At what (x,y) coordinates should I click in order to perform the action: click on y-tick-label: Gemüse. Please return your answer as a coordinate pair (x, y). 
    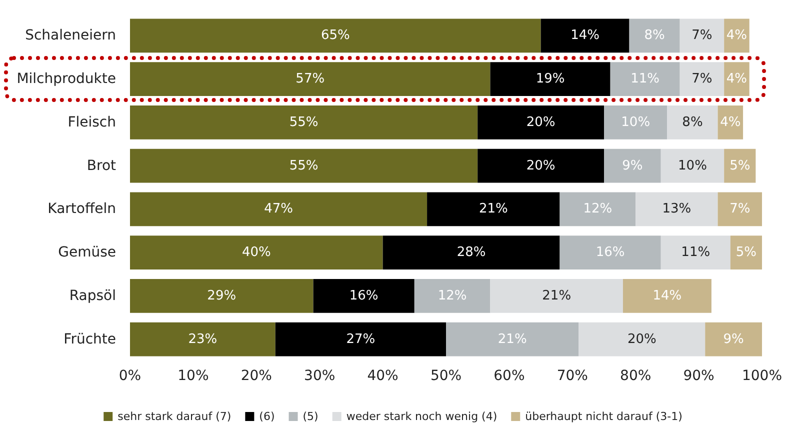
    Looking at the image, I should click on (87, 252).